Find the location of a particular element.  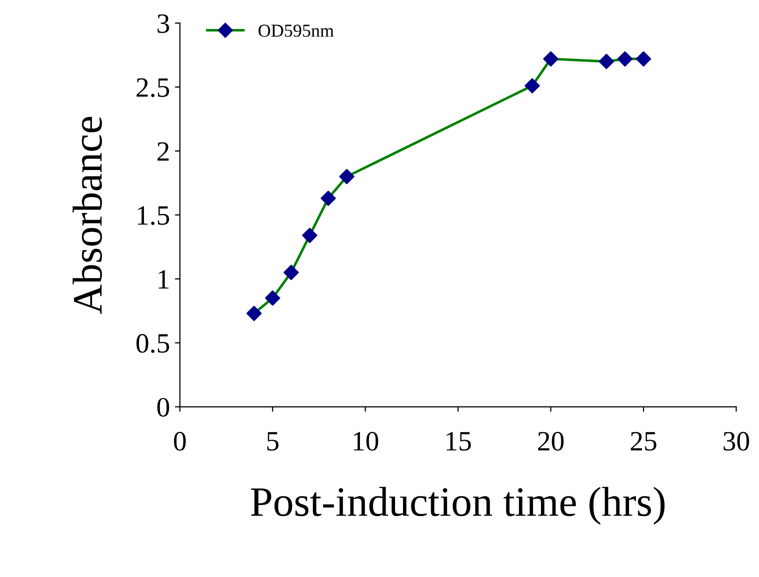

y-axis-title: Absorbance is located at coordinates (87, 215).